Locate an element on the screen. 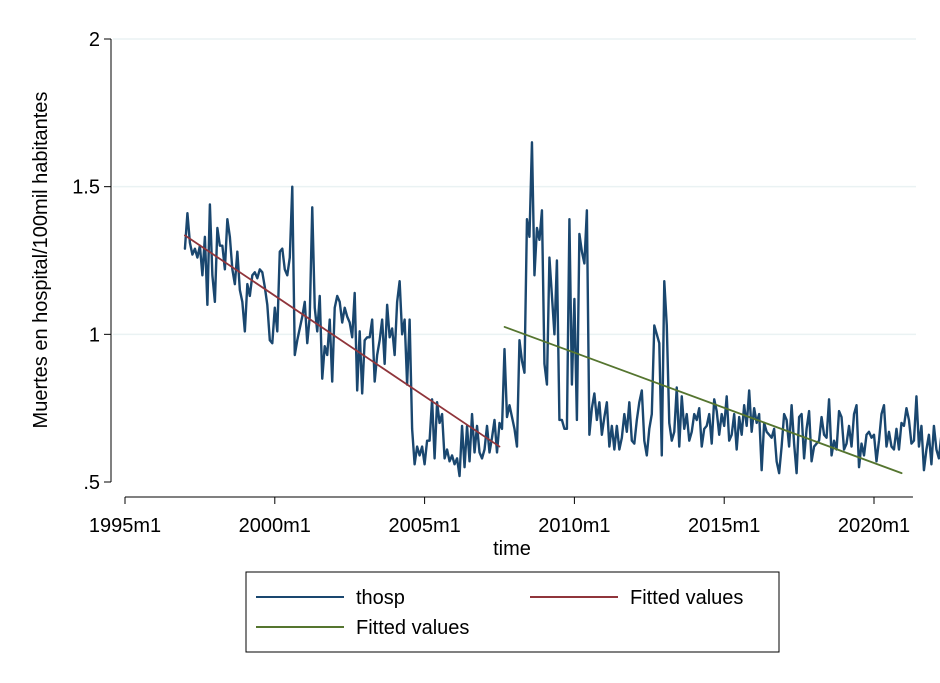 This screenshot has height=683, width=940. y-tick-label: 1.5 is located at coordinates (86, 188).